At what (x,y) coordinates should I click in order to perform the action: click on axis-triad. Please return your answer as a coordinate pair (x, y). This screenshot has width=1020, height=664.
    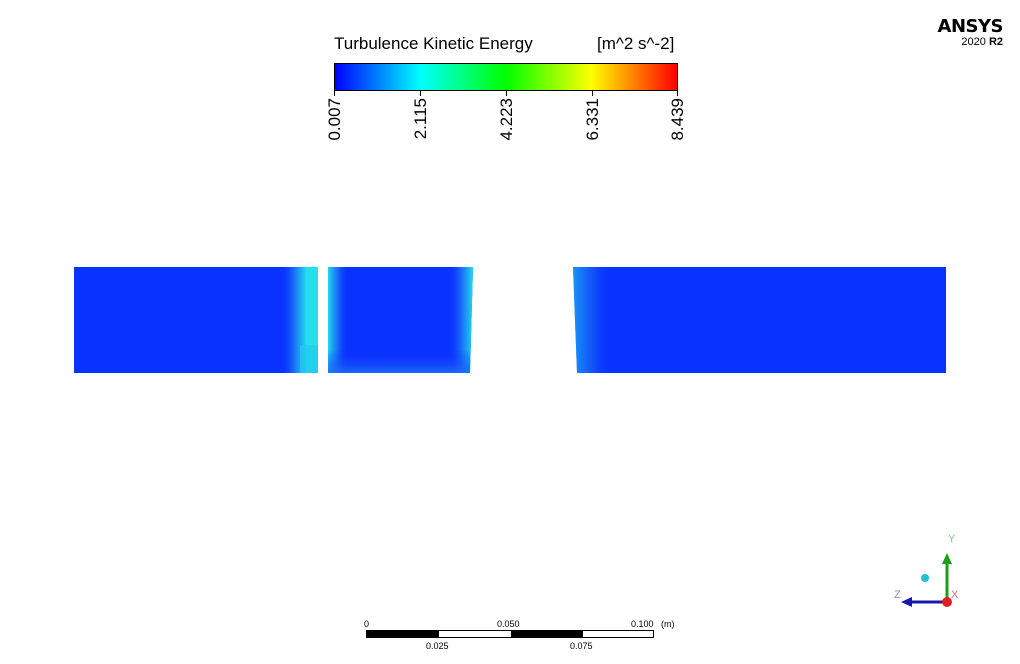
    Looking at the image, I should click on (926, 580).